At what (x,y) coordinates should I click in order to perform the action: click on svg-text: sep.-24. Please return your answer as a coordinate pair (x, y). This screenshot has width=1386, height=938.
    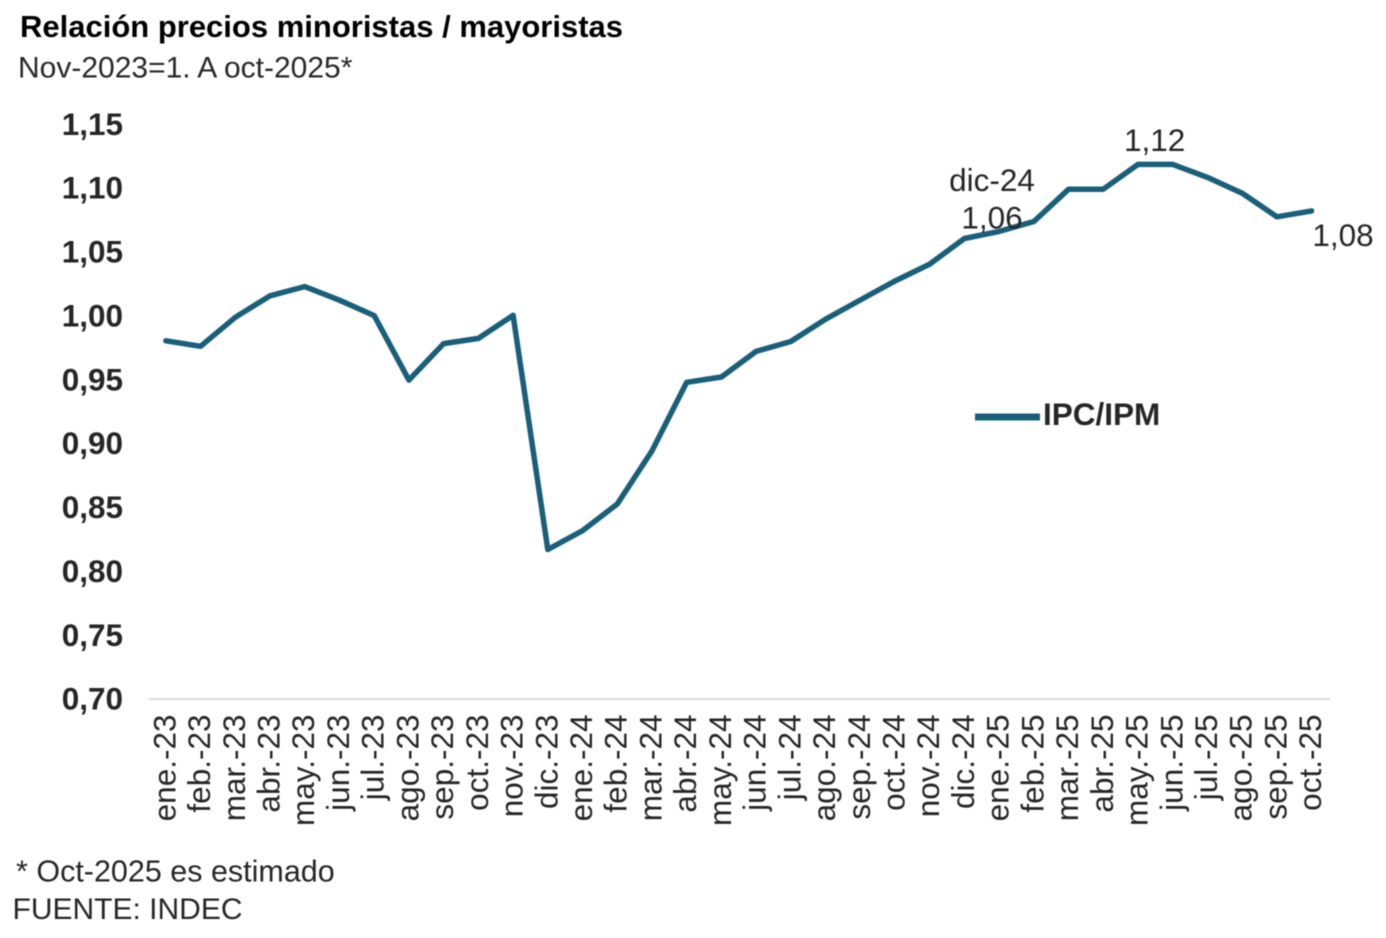
    Looking at the image, I should click on (859, 767).